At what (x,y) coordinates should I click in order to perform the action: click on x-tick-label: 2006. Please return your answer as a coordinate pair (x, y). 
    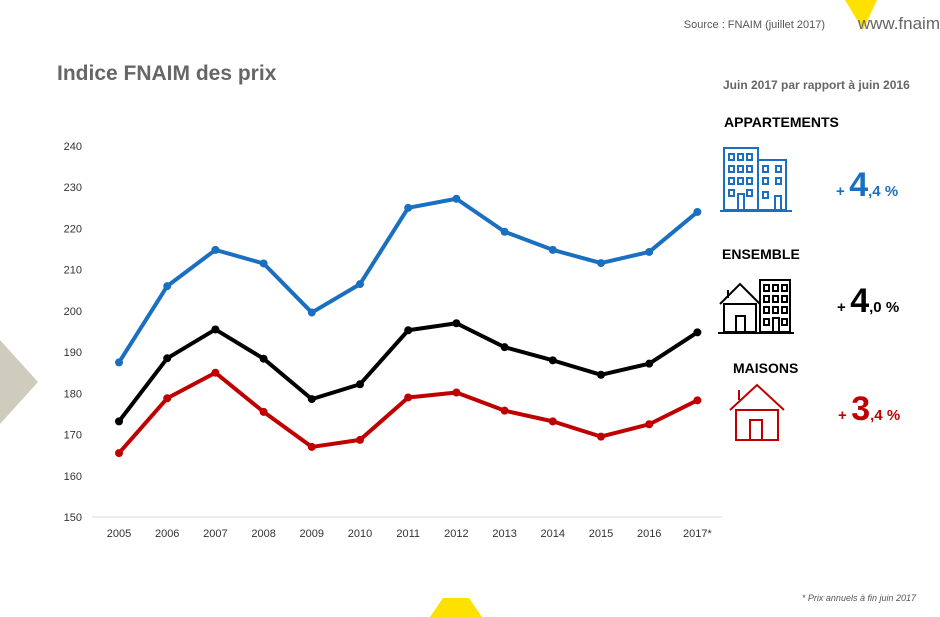
    Looking at the image, I should click on (167, 534).